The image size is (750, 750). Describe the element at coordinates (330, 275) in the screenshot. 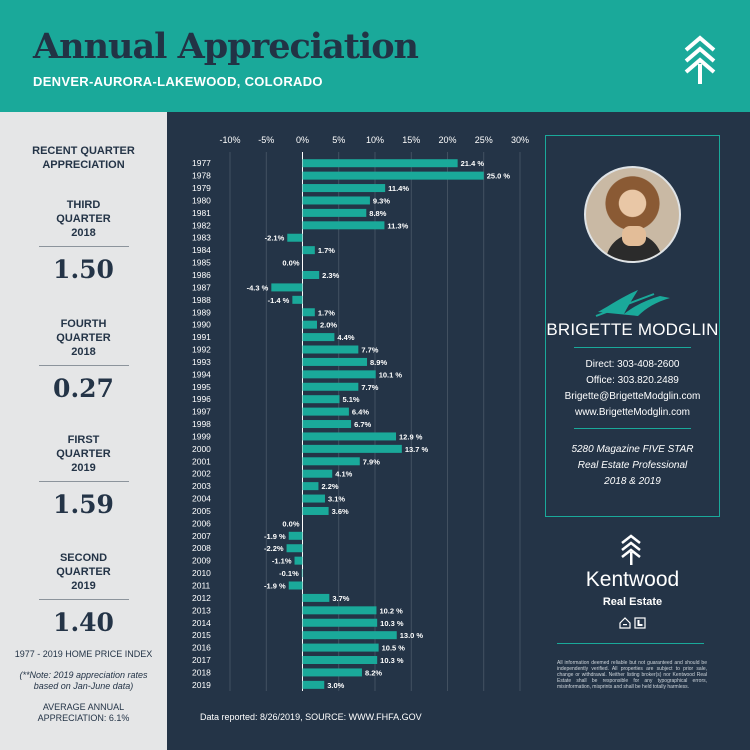

I see `data-label: 2.3%` at that location.